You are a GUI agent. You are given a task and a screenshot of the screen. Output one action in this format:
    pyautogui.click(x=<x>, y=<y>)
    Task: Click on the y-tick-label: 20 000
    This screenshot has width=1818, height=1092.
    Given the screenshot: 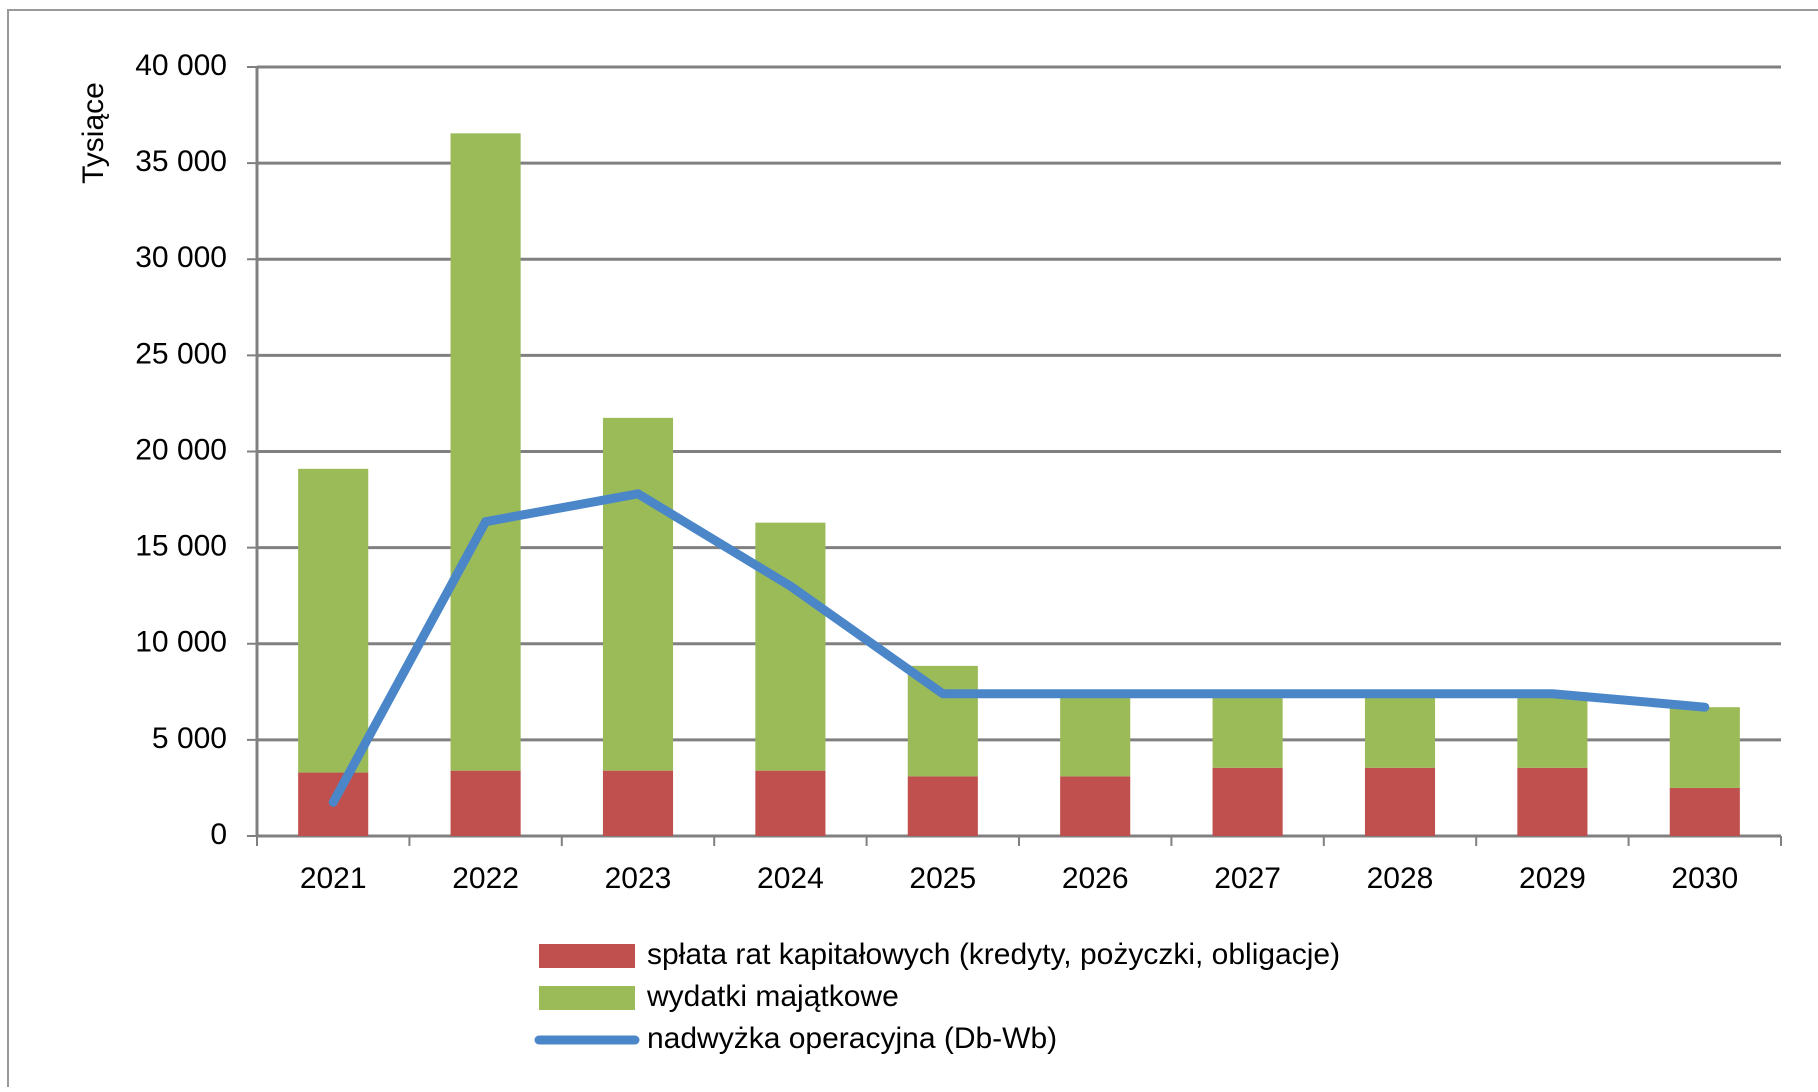 What is the action you would take?
    pyautogui.click(x=181, y=449)
    